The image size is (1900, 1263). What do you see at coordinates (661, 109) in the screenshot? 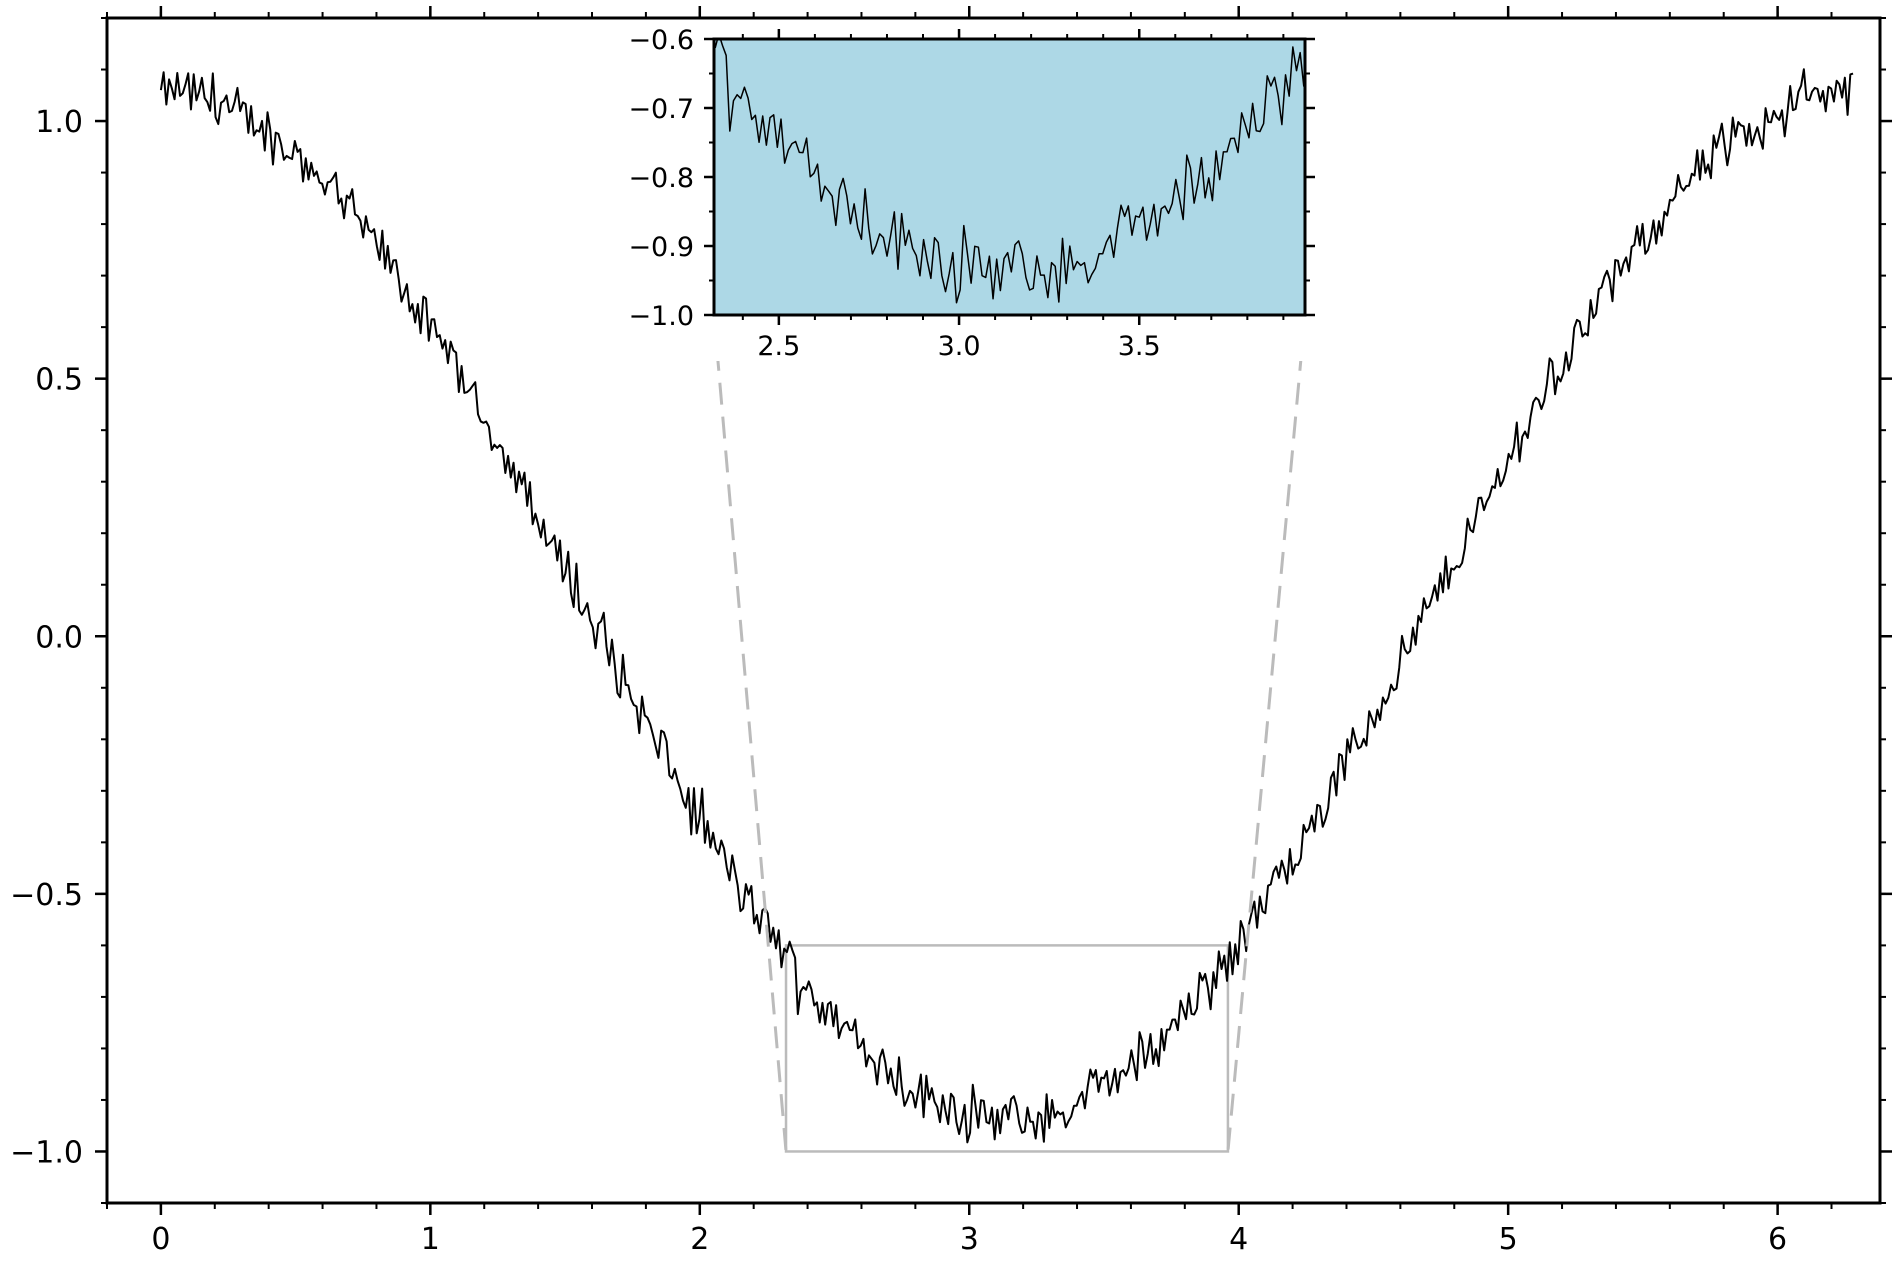
I see `inset-y-tick-label: −0.7` at bounding box center [661, 109].